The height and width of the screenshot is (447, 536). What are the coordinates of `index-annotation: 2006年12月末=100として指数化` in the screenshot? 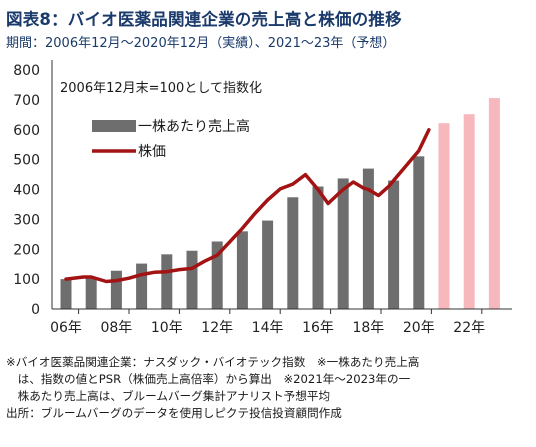 It's located at (161, 88).